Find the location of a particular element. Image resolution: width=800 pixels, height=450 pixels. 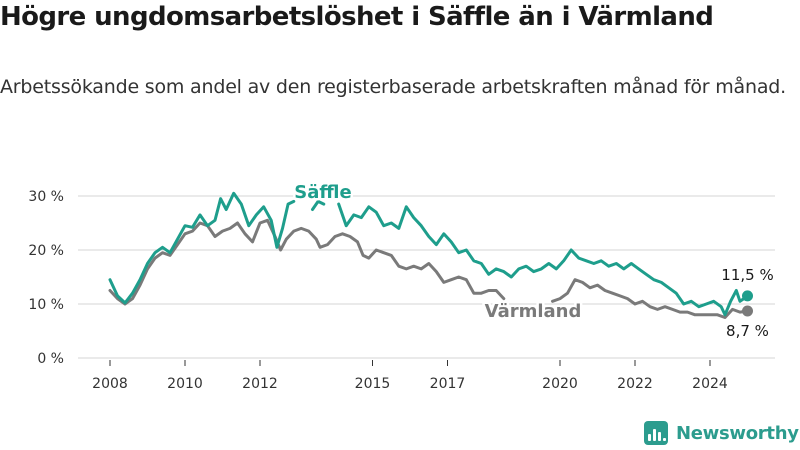

x-tick-label: 2022 is located at coordinates (635, 384).